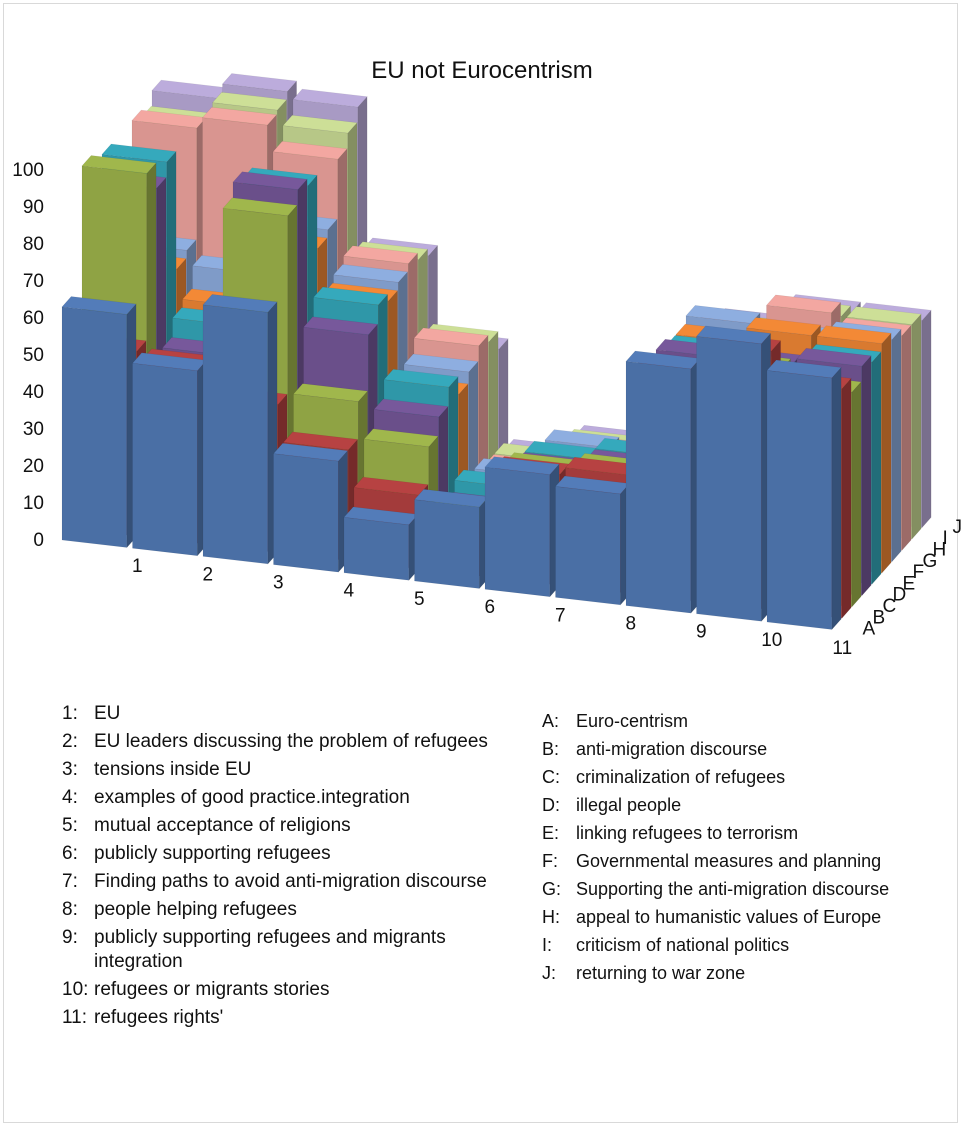 Image resolution: width=963 pixels, height=1128 pixels. I want to click on legend-label: tensions inside EU, so click(173, 769).